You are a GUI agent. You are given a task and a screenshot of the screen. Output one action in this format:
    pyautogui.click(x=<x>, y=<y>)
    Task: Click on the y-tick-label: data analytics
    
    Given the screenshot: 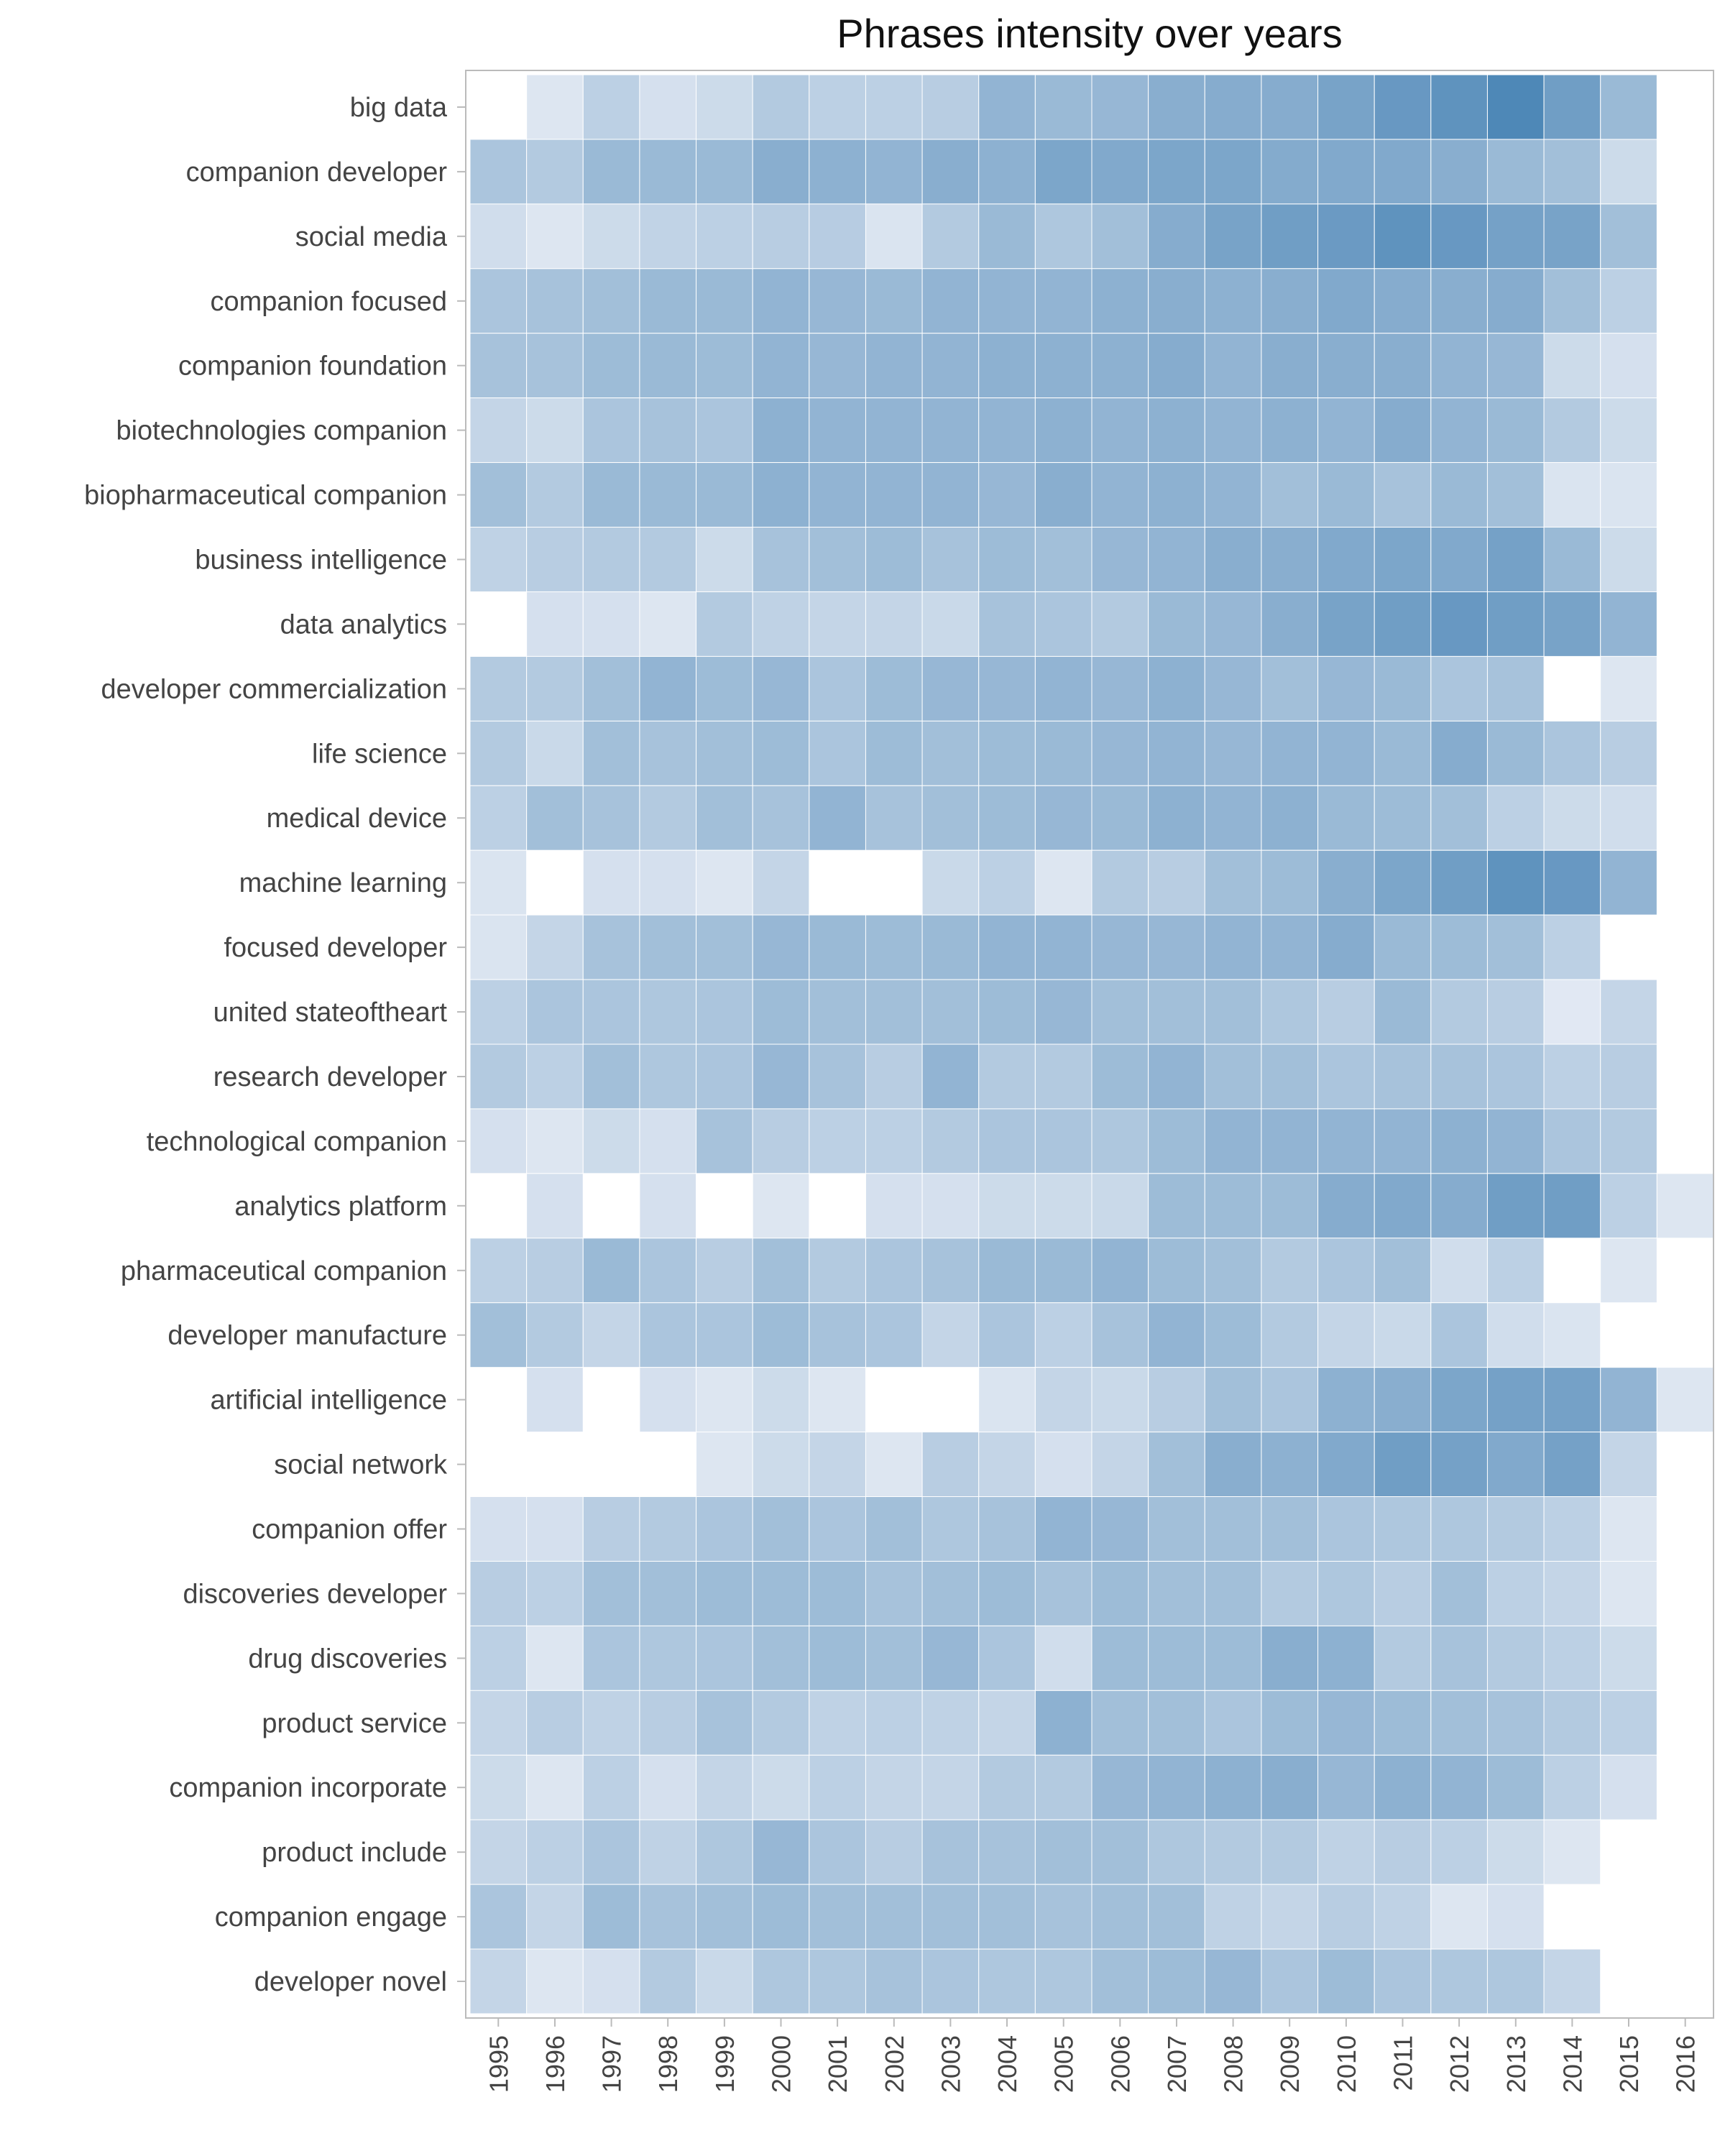 What is the action you would take?
    pyautogui.click(x=363, y=625)
    